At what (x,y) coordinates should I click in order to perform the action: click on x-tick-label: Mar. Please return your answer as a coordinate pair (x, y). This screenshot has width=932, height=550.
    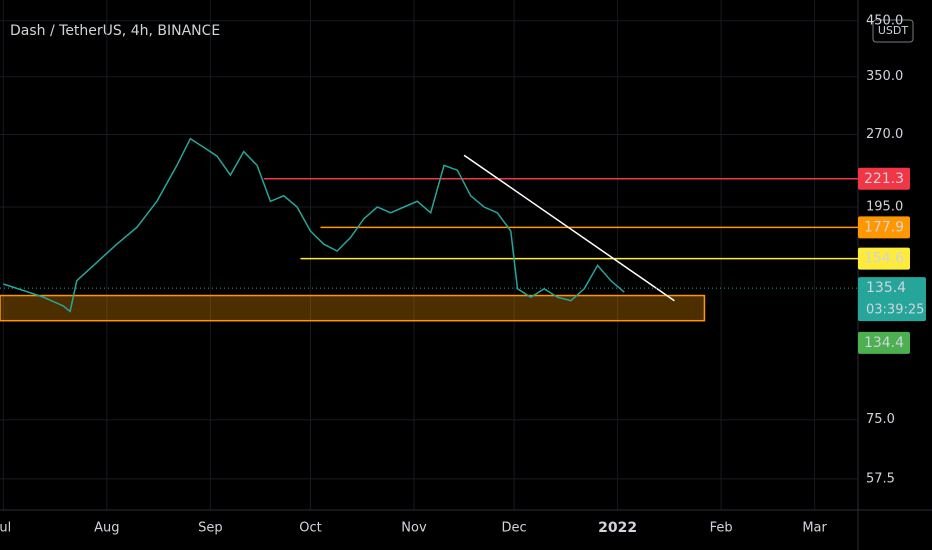
    Looking at the image, I should click on (814, 528).